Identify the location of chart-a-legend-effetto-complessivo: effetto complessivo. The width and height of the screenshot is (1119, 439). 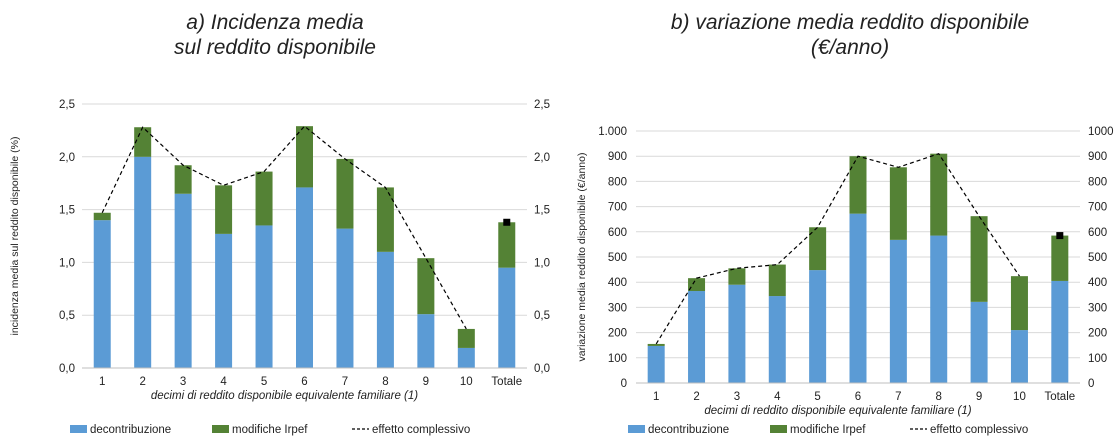
(421, 430).